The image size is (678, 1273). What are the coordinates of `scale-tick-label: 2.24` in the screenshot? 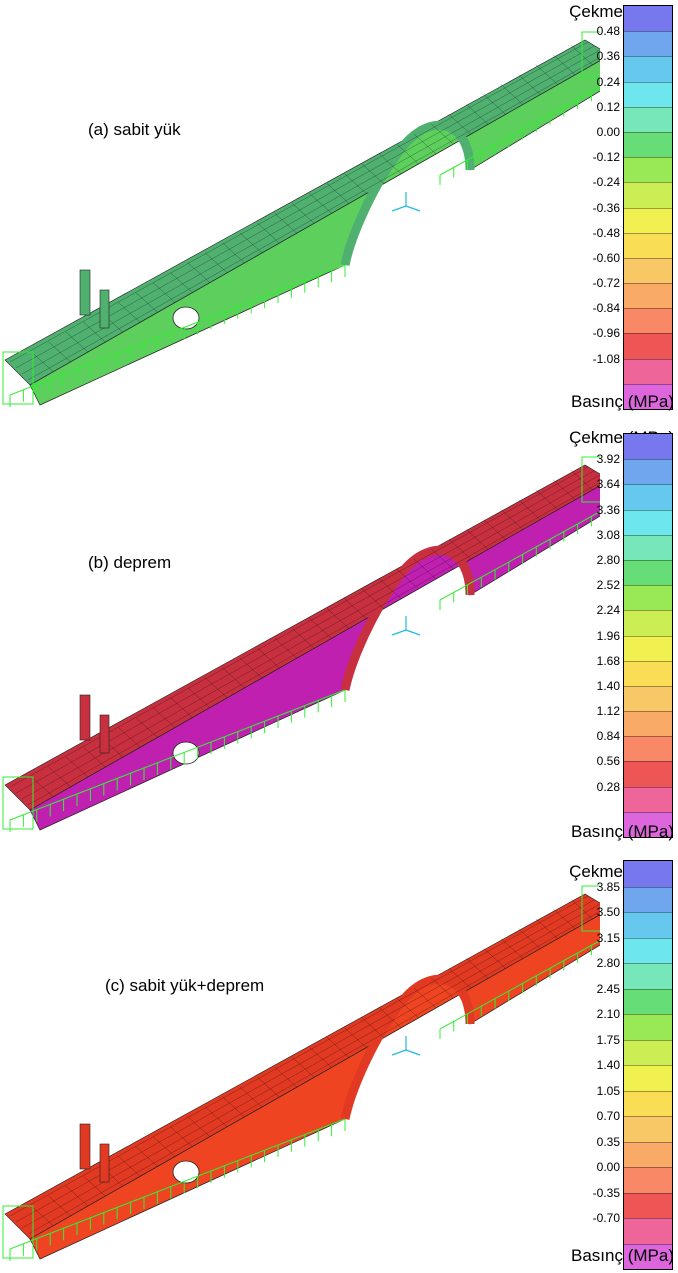 It's located at (608, 610).